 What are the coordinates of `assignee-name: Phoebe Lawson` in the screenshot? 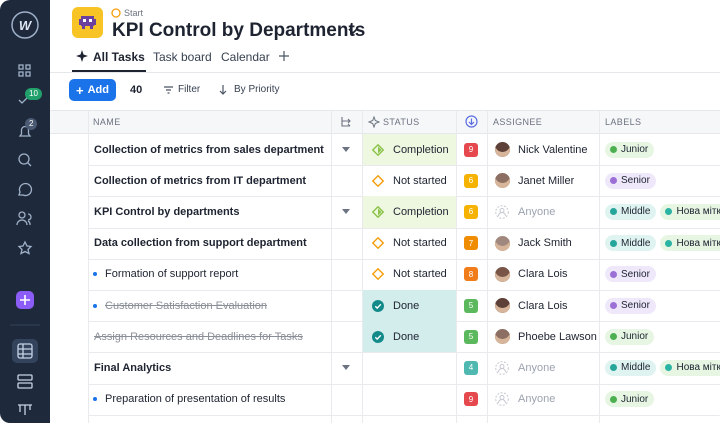 It's located at (557, 336).